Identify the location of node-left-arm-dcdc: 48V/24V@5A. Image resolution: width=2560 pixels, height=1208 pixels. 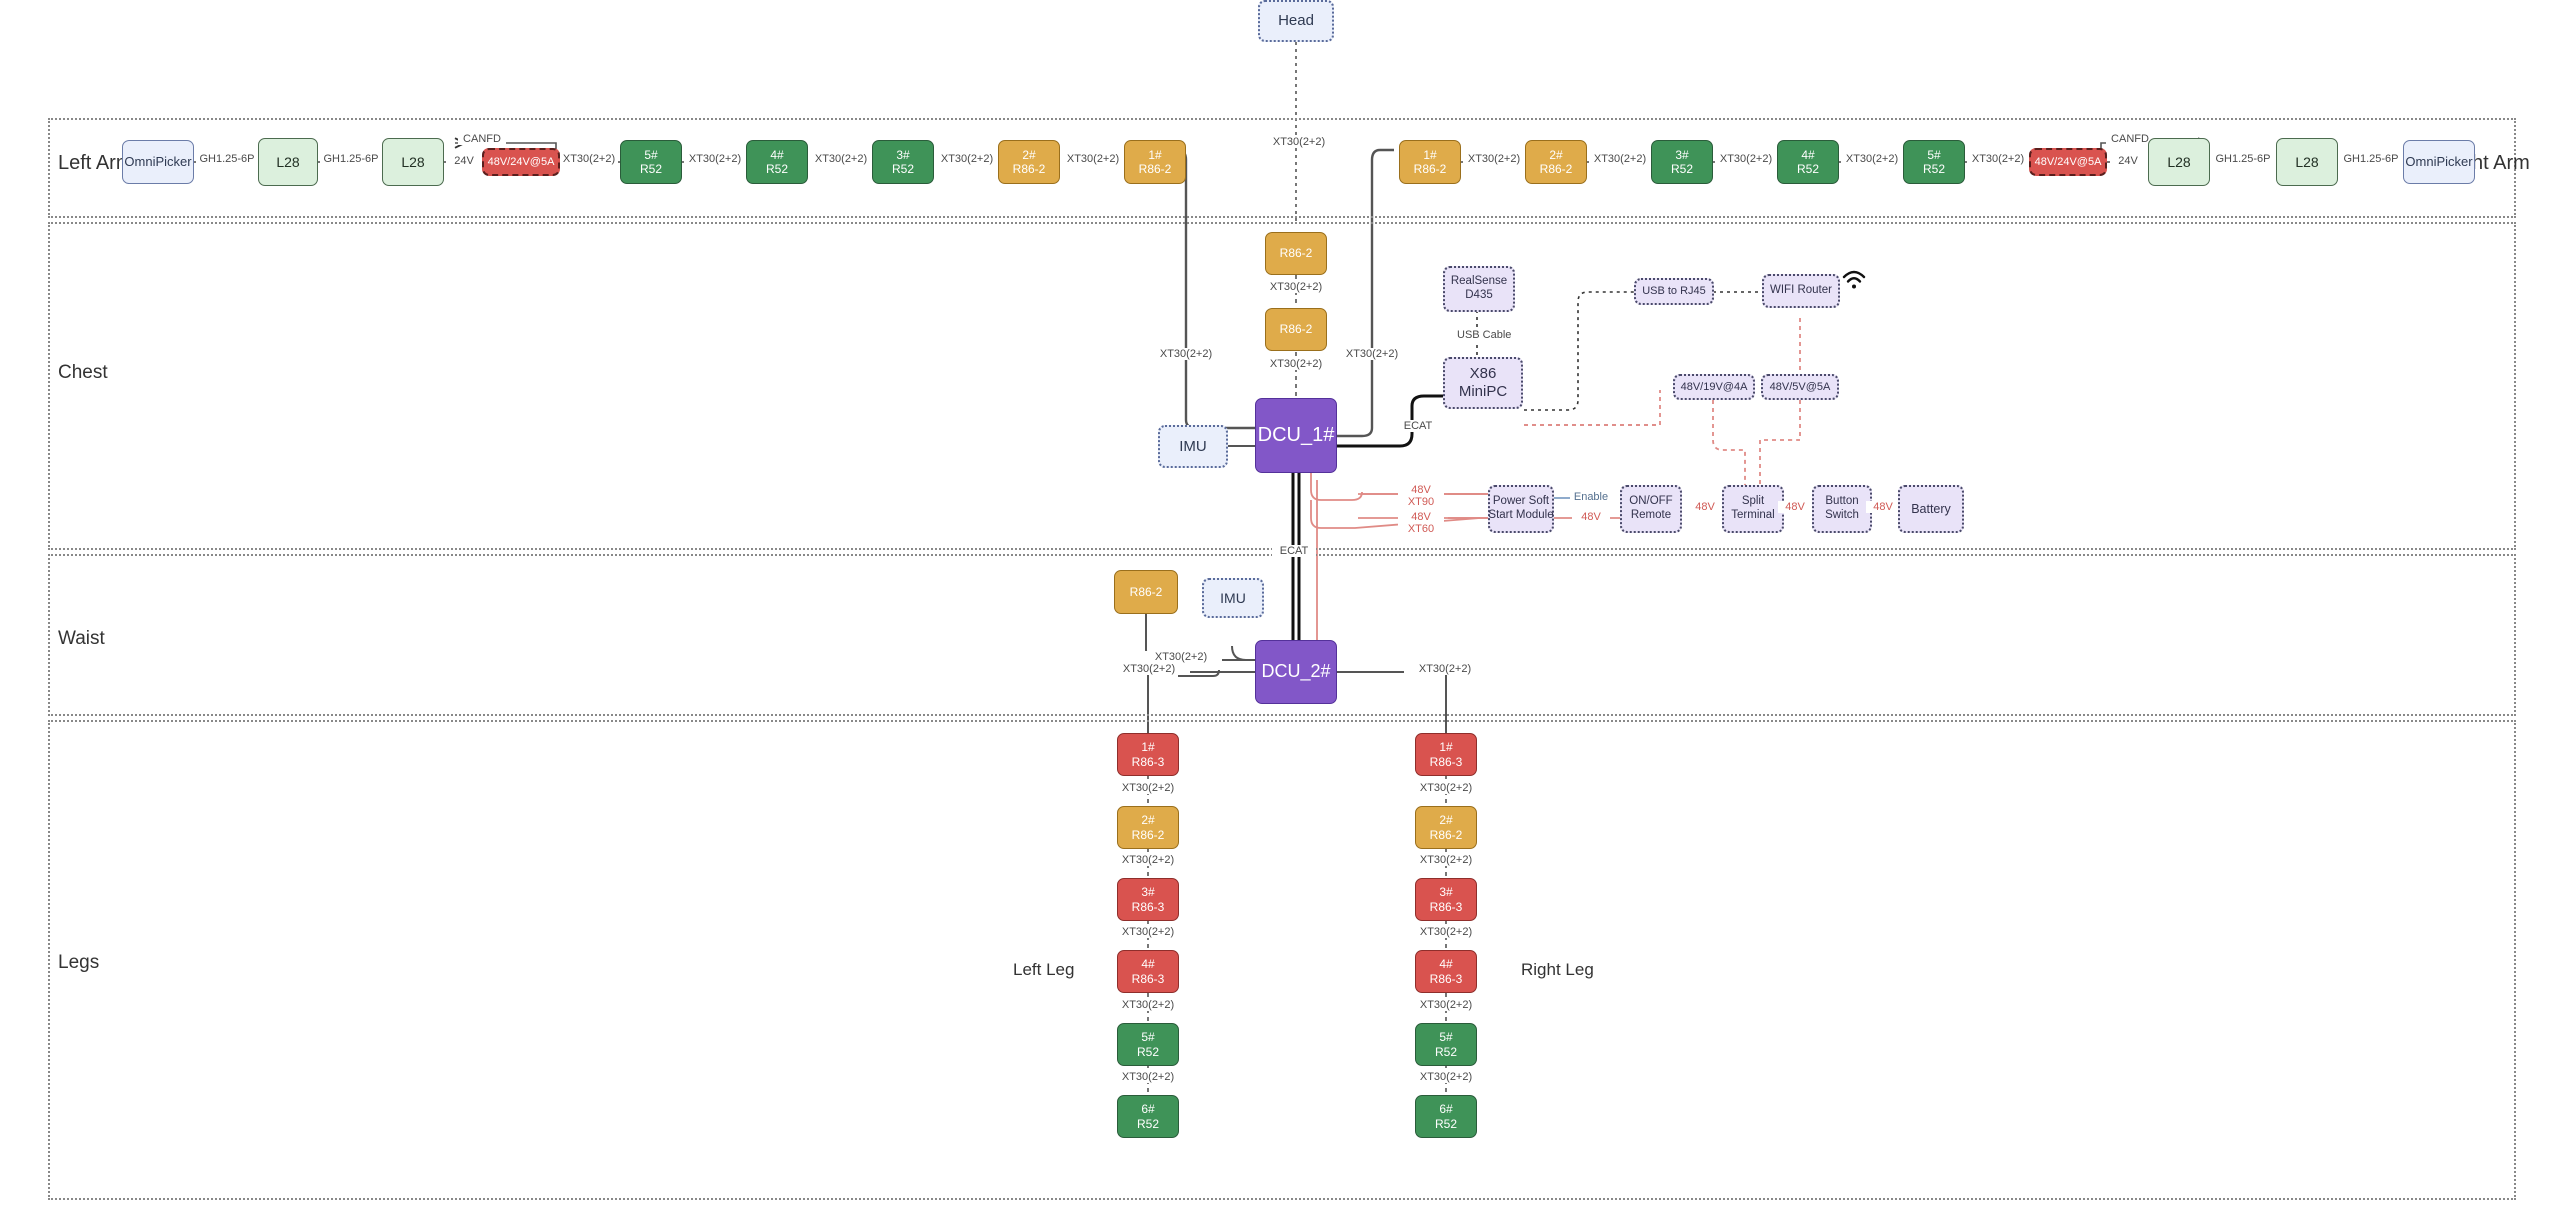
(521, 162).